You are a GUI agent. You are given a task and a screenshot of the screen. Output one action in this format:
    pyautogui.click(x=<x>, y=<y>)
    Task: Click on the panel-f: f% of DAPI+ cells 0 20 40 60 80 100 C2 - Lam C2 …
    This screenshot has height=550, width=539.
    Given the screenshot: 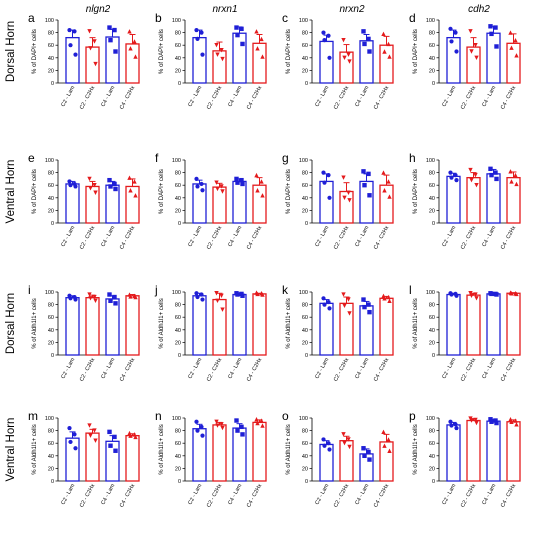 What is the action you would take?
    pyautogui.click(x=211, y=201)
    